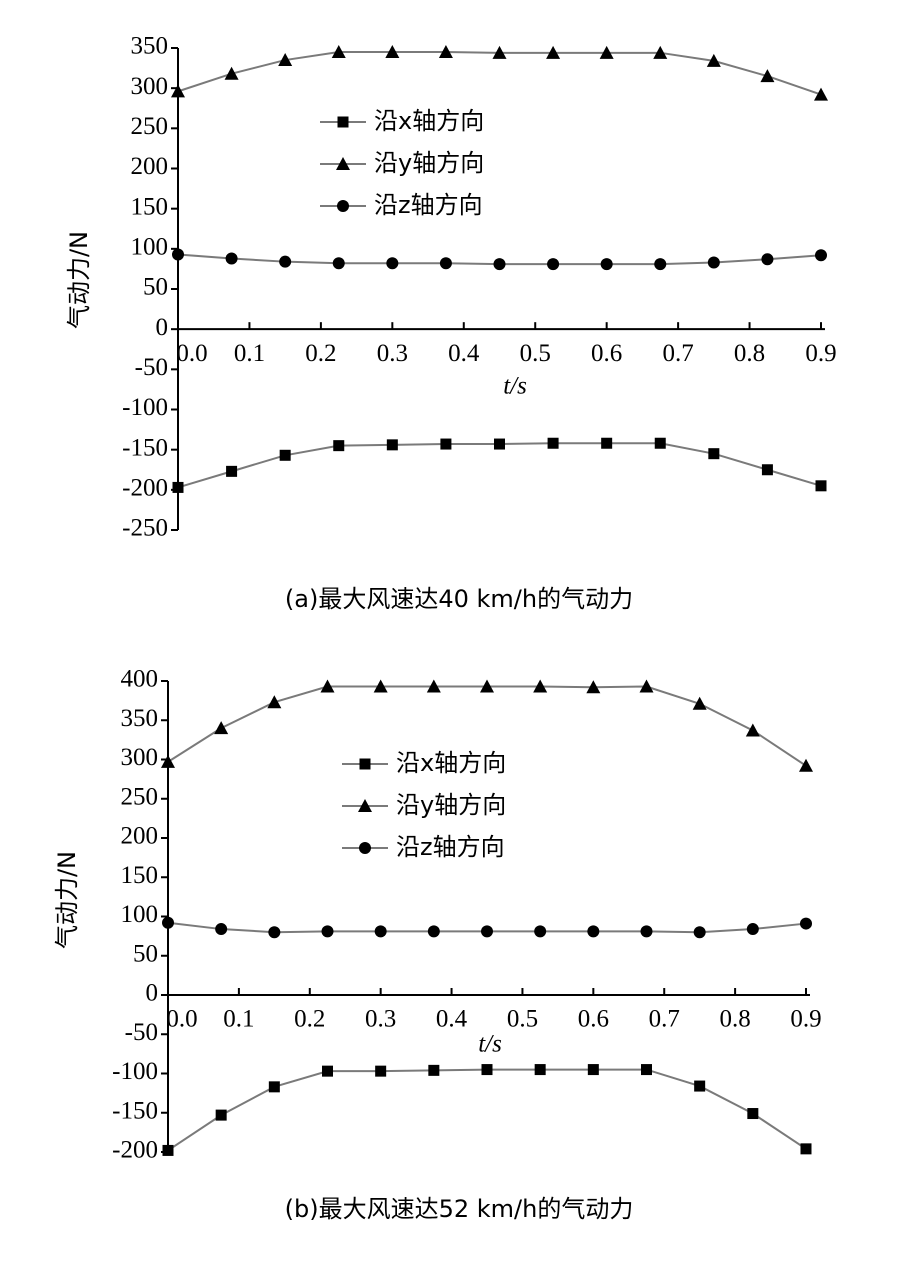 The height and width of the screenshot is (1268, 918). What do you see at coordinates (499, 465) in the screenshot?
I see `series-line` at bounding box center [499, 465].